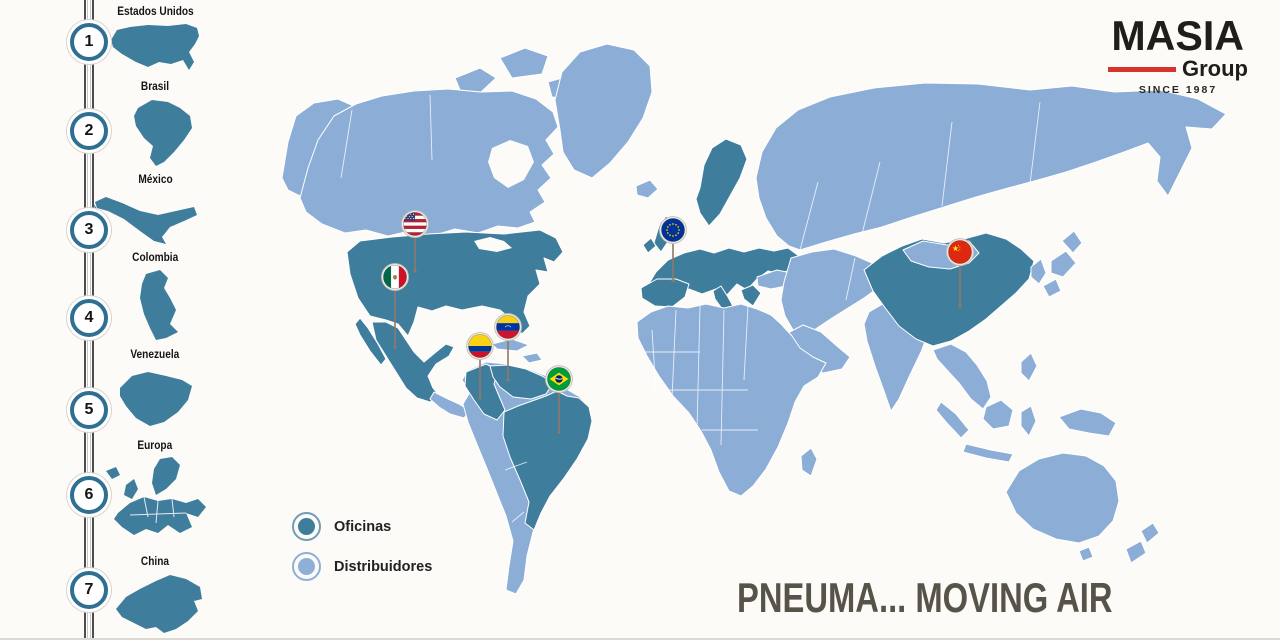 This screenshot has width=1280, height=640. What do you see at coordinates (415, 241) in the screenshot?
I see `pin-usa` at bounding box center [415, 241].